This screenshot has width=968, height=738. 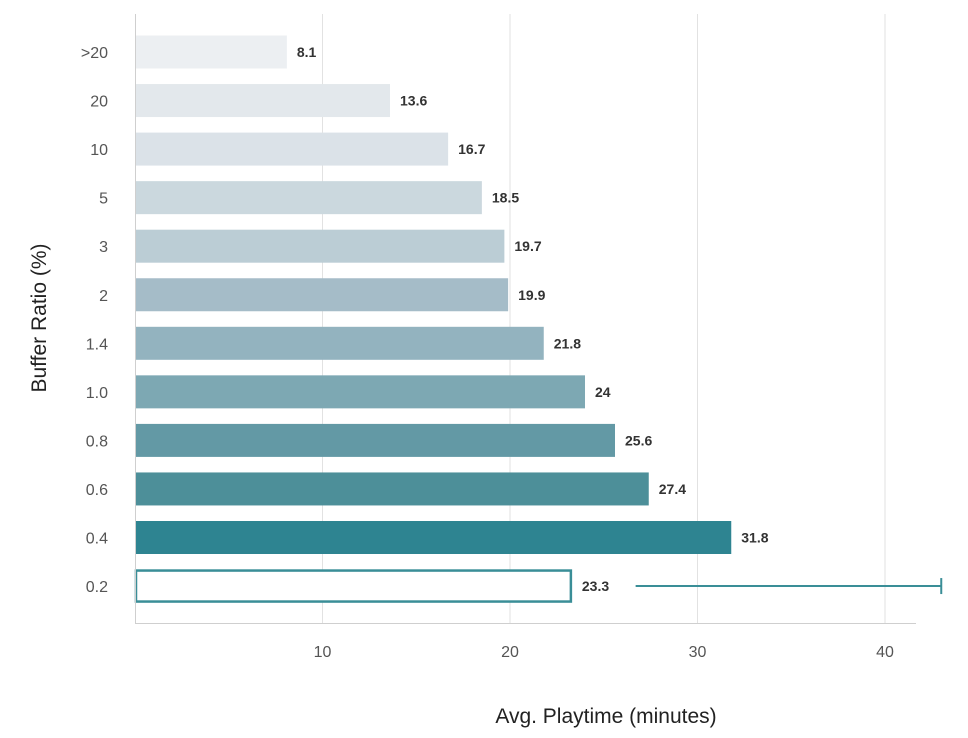 What do you see at coordinates (603, 392) in the screenshot?
I see `value-label: 24` at bounding box center [603, 392].